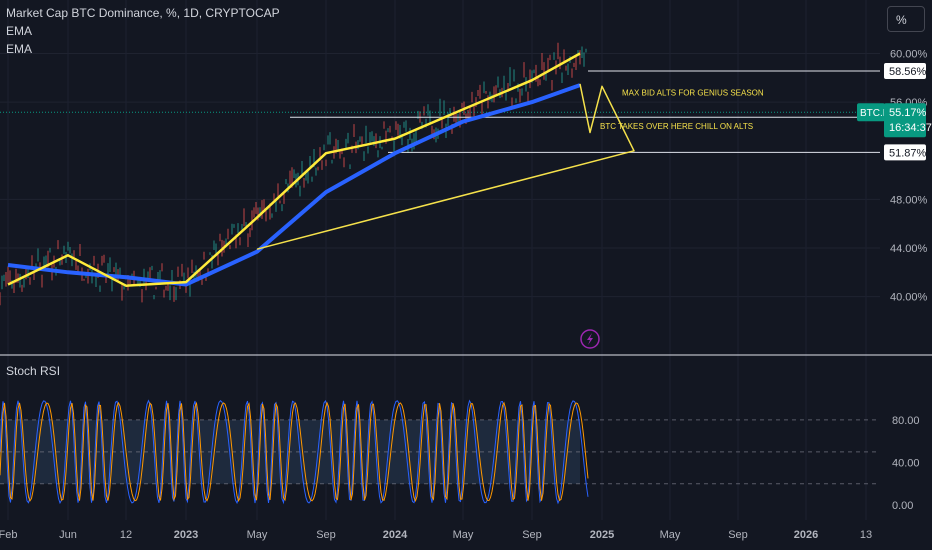  Describe the element at coordinates (445, 166) in the screenshot. I see `projection-line` at that location.